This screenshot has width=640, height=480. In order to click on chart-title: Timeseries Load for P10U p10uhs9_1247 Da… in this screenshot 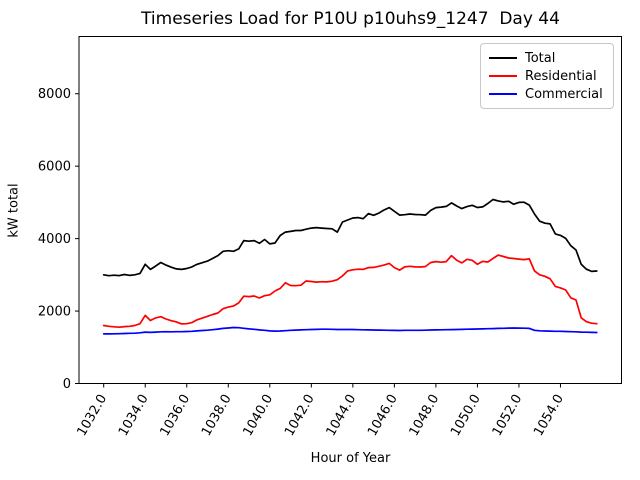, I will do `click(350, 19)`.